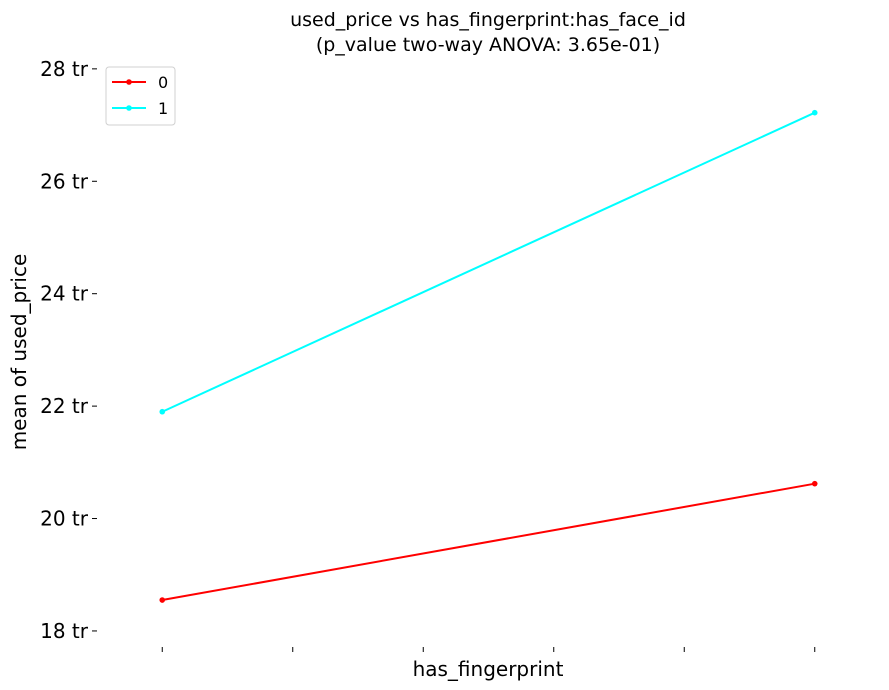  What do you see at coordinates (64, 294) in the screenshot?
I see `y-tick-label: 24 tr` at bounding box center [64, 294].